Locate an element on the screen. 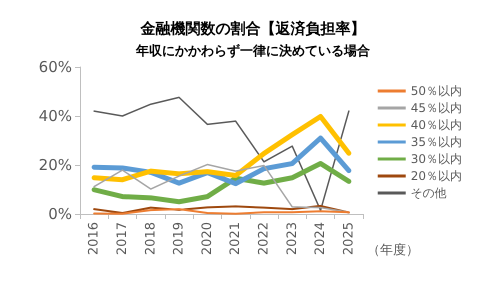 This screenshot has height=289, width=483. legend-label: 50％以内 is located at coordinates (436, 91).